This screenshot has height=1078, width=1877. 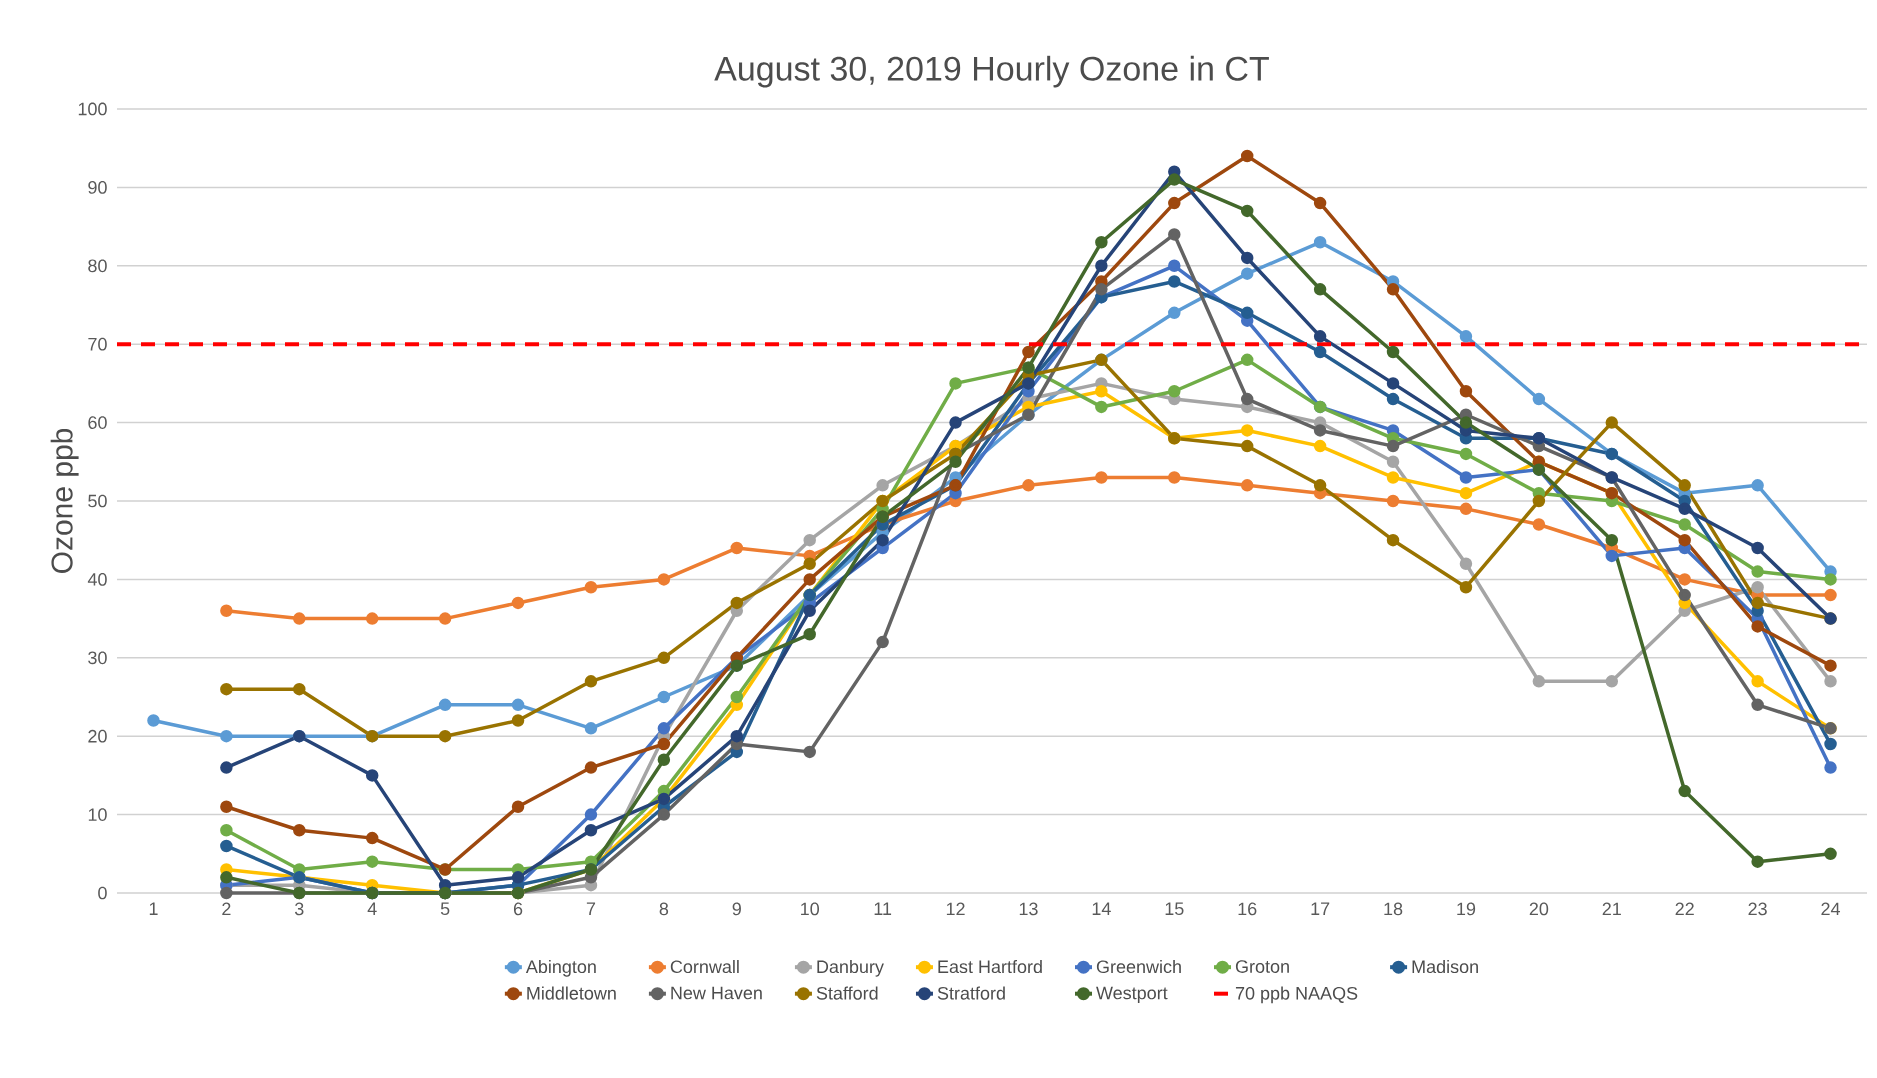 I want to click on x-tick-label: 24, so click(x=1831, y=909).